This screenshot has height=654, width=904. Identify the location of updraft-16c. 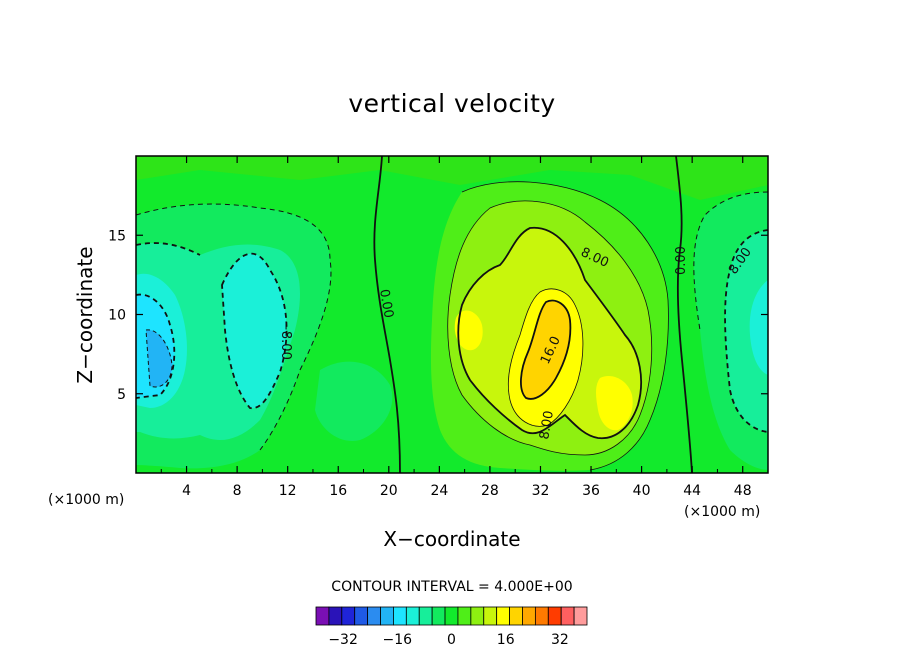
(468, 330).